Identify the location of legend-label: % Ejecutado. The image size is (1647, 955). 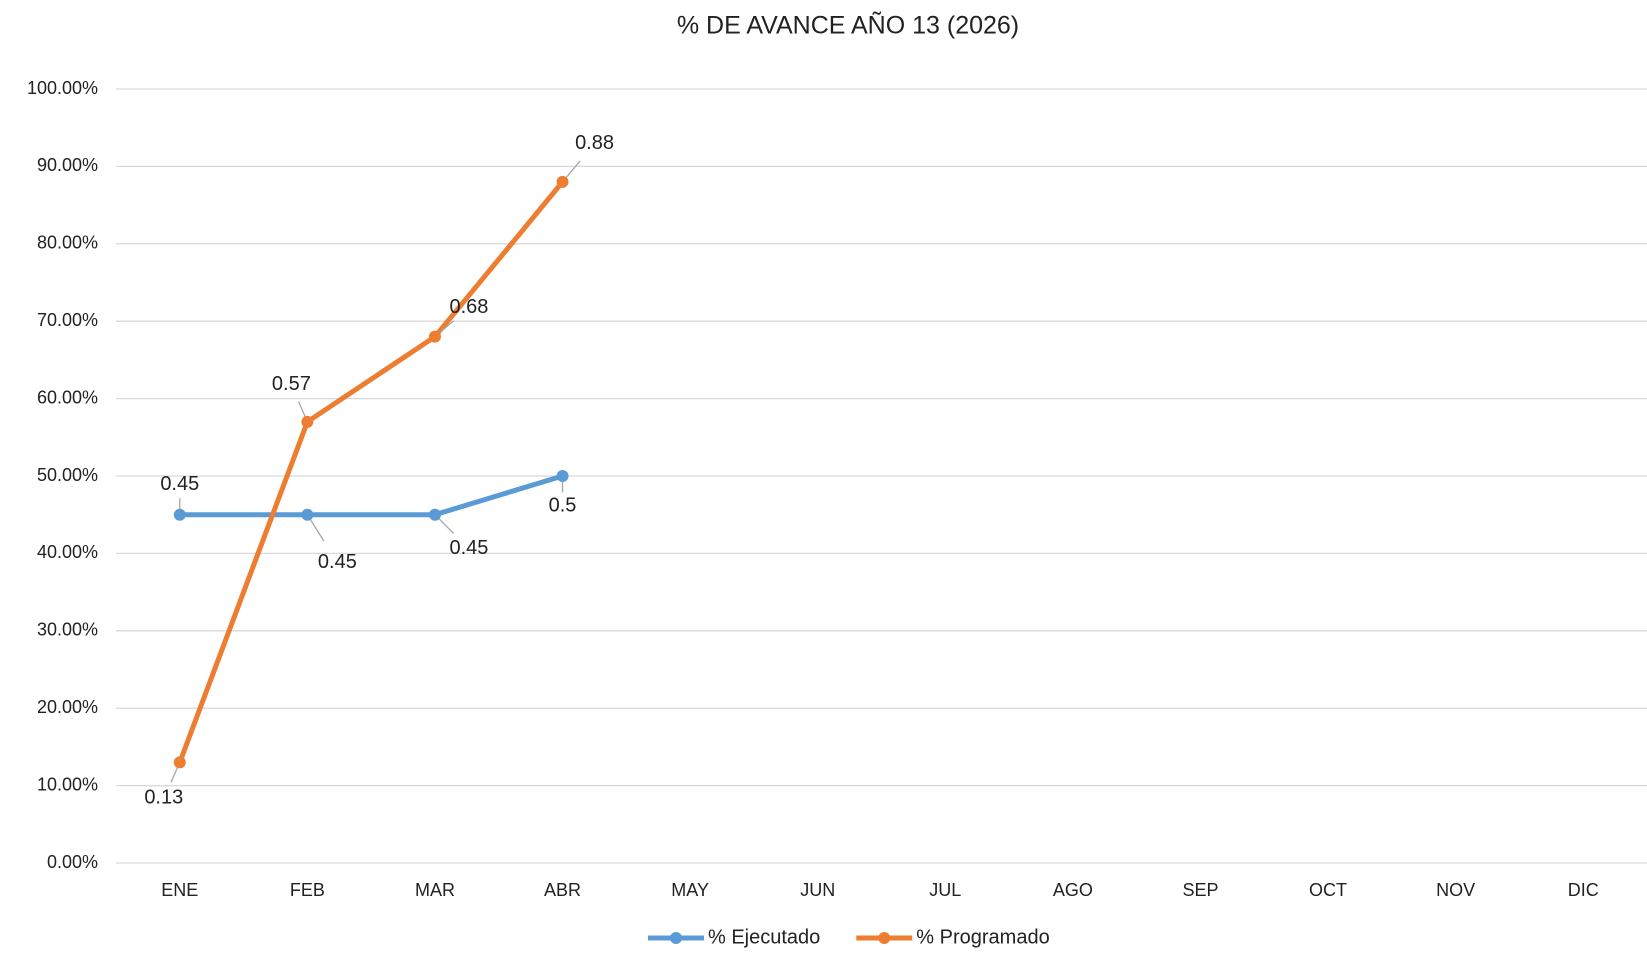
(764, 937).